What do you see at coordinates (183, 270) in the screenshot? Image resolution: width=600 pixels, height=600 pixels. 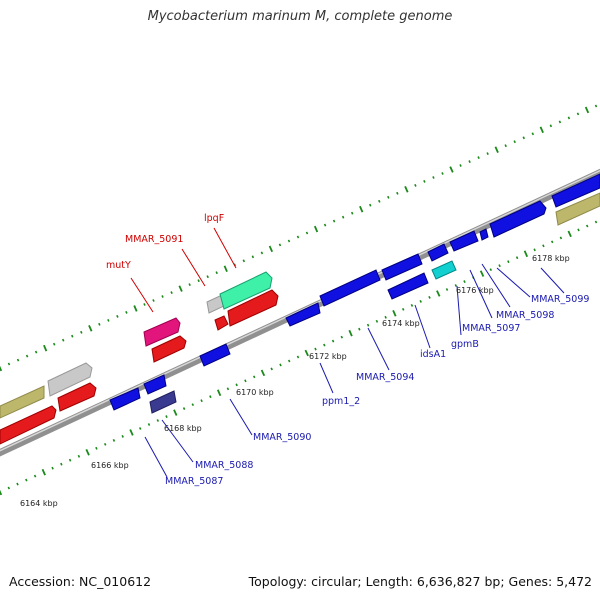 I see `forward-leader-lines` at bounding box center [183, 270].